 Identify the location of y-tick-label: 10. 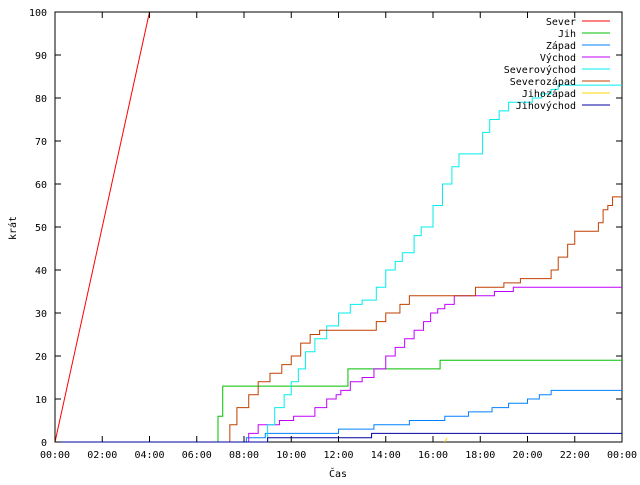
(41, 400).